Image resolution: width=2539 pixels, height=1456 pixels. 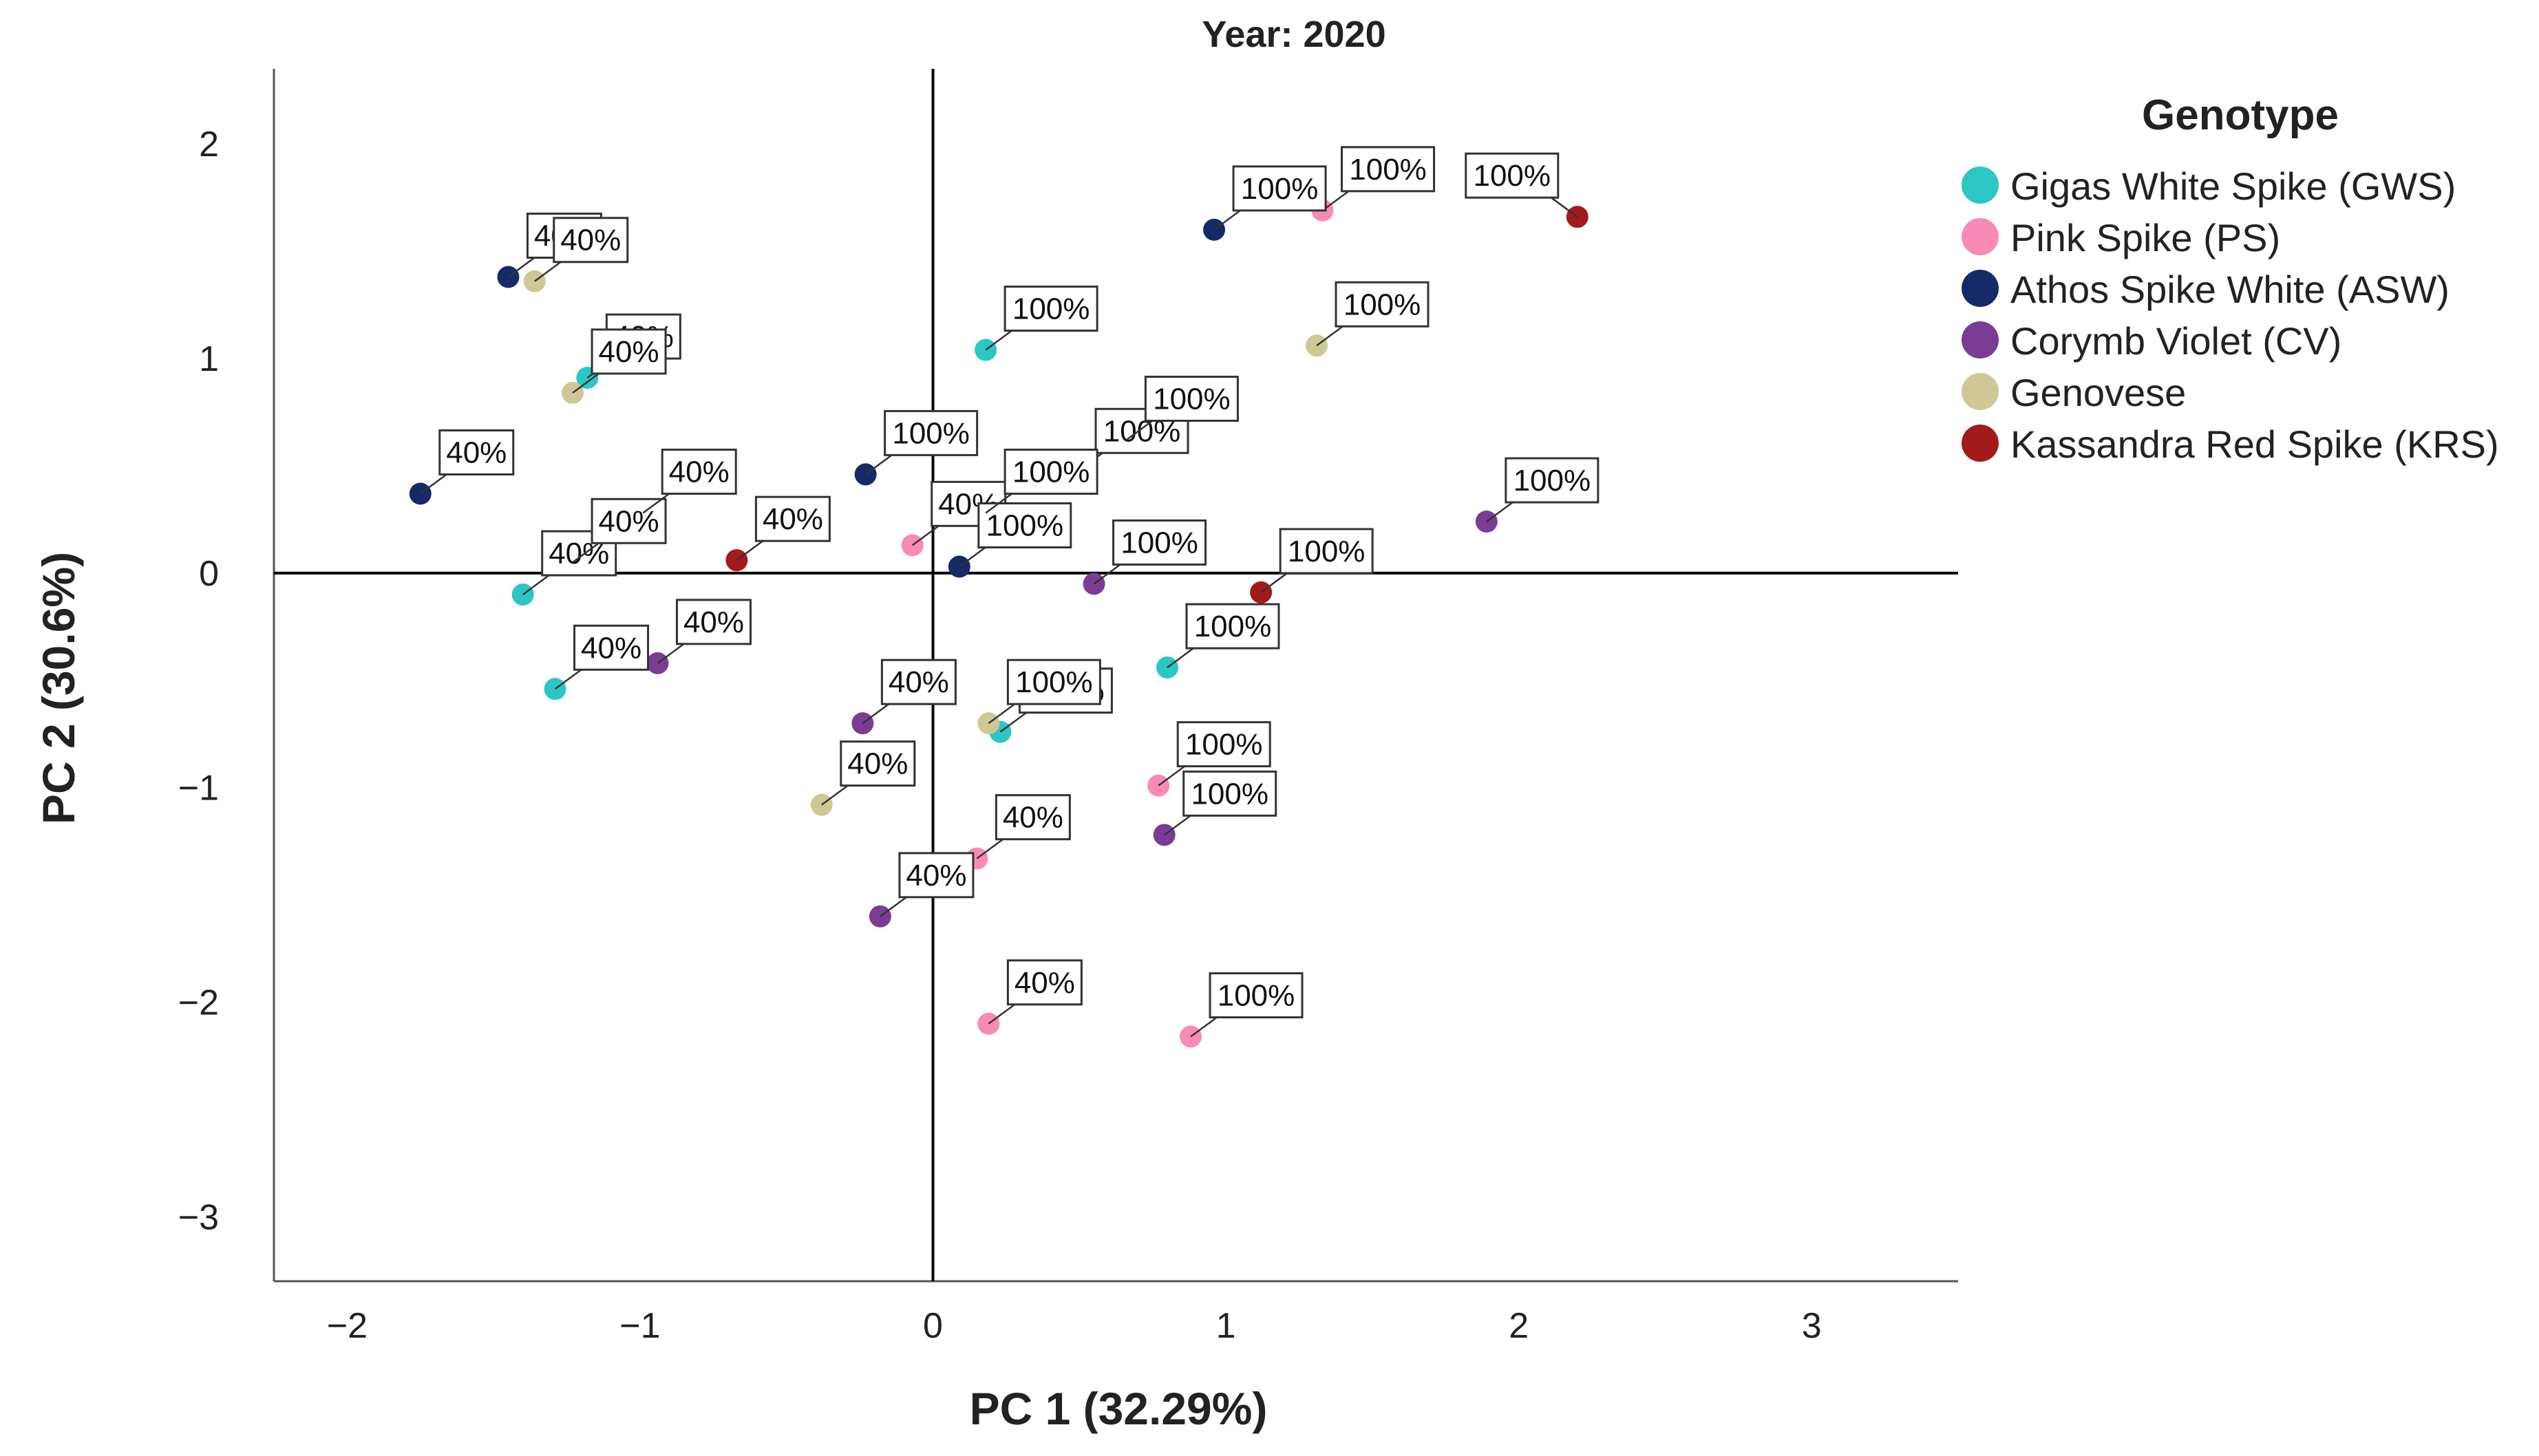 What do you see at coordinates (1226, 1326) in the screenshot?
I see `x-tick-label: 1` at bounding box center [1226, 1326].